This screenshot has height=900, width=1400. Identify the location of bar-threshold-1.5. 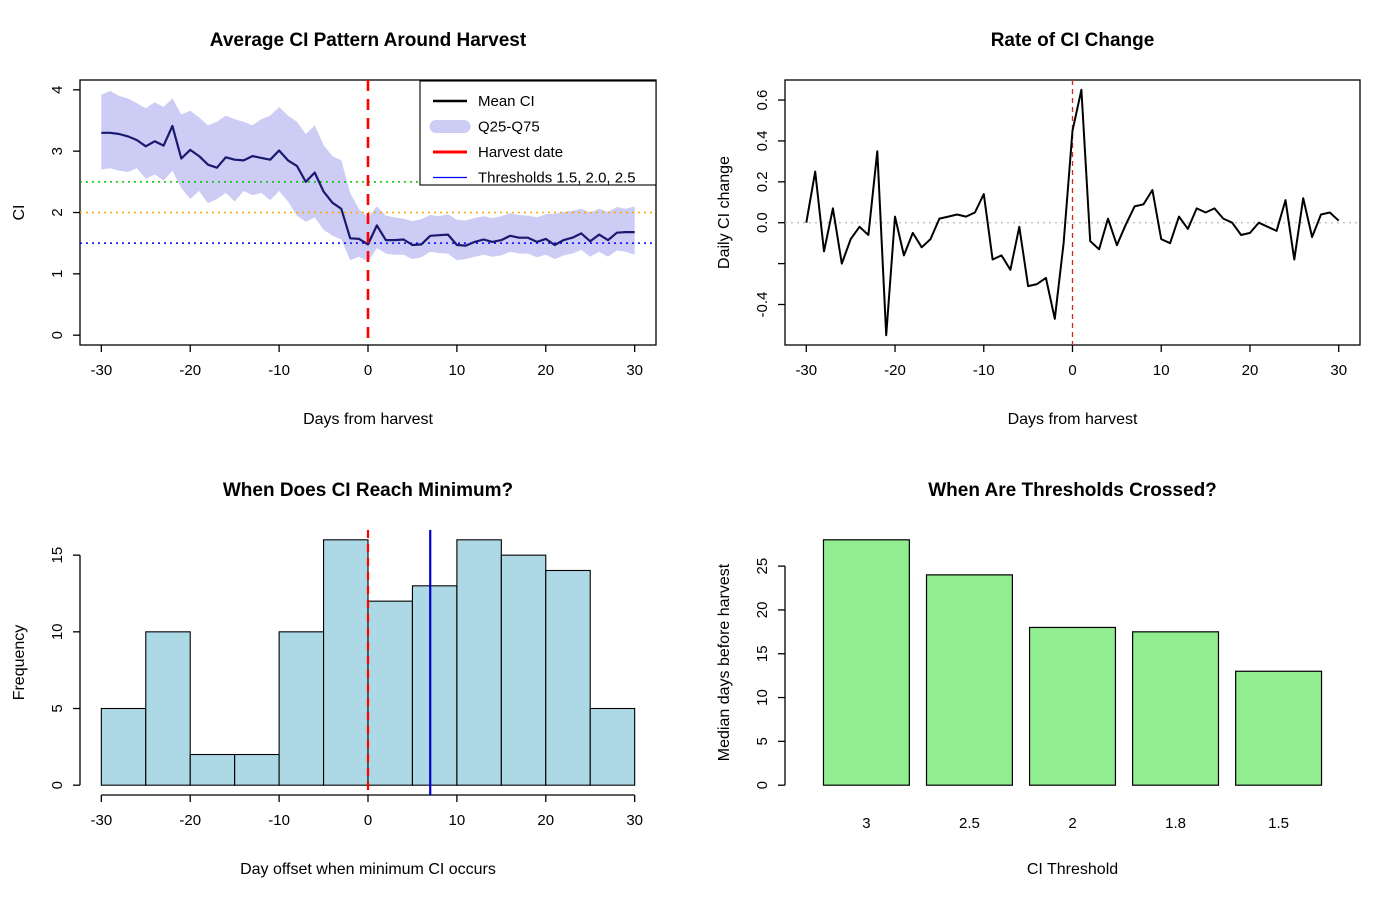
(1279, 728).